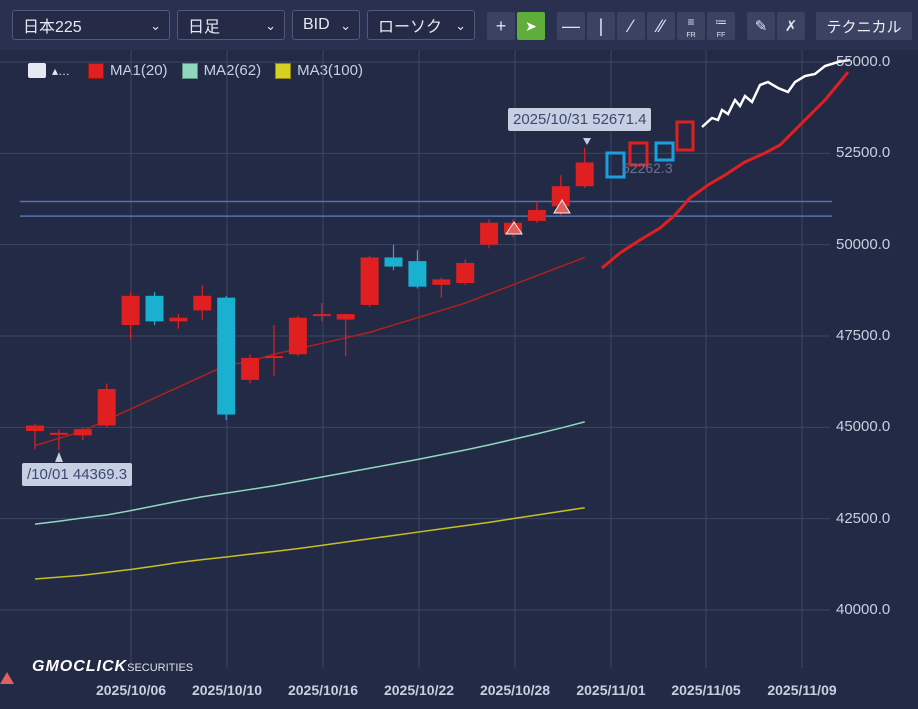 This screenshot has width=918, height=709. Describe the element at coordinates (691, 22) in the screenshot. I see `fibonacci-retracement-icon: ≡` at that location.